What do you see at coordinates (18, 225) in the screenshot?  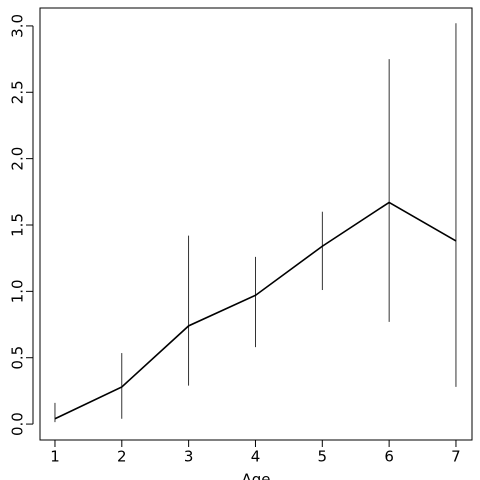 I see `y-tick-label: 1.5` at bounding box center [18, 225].